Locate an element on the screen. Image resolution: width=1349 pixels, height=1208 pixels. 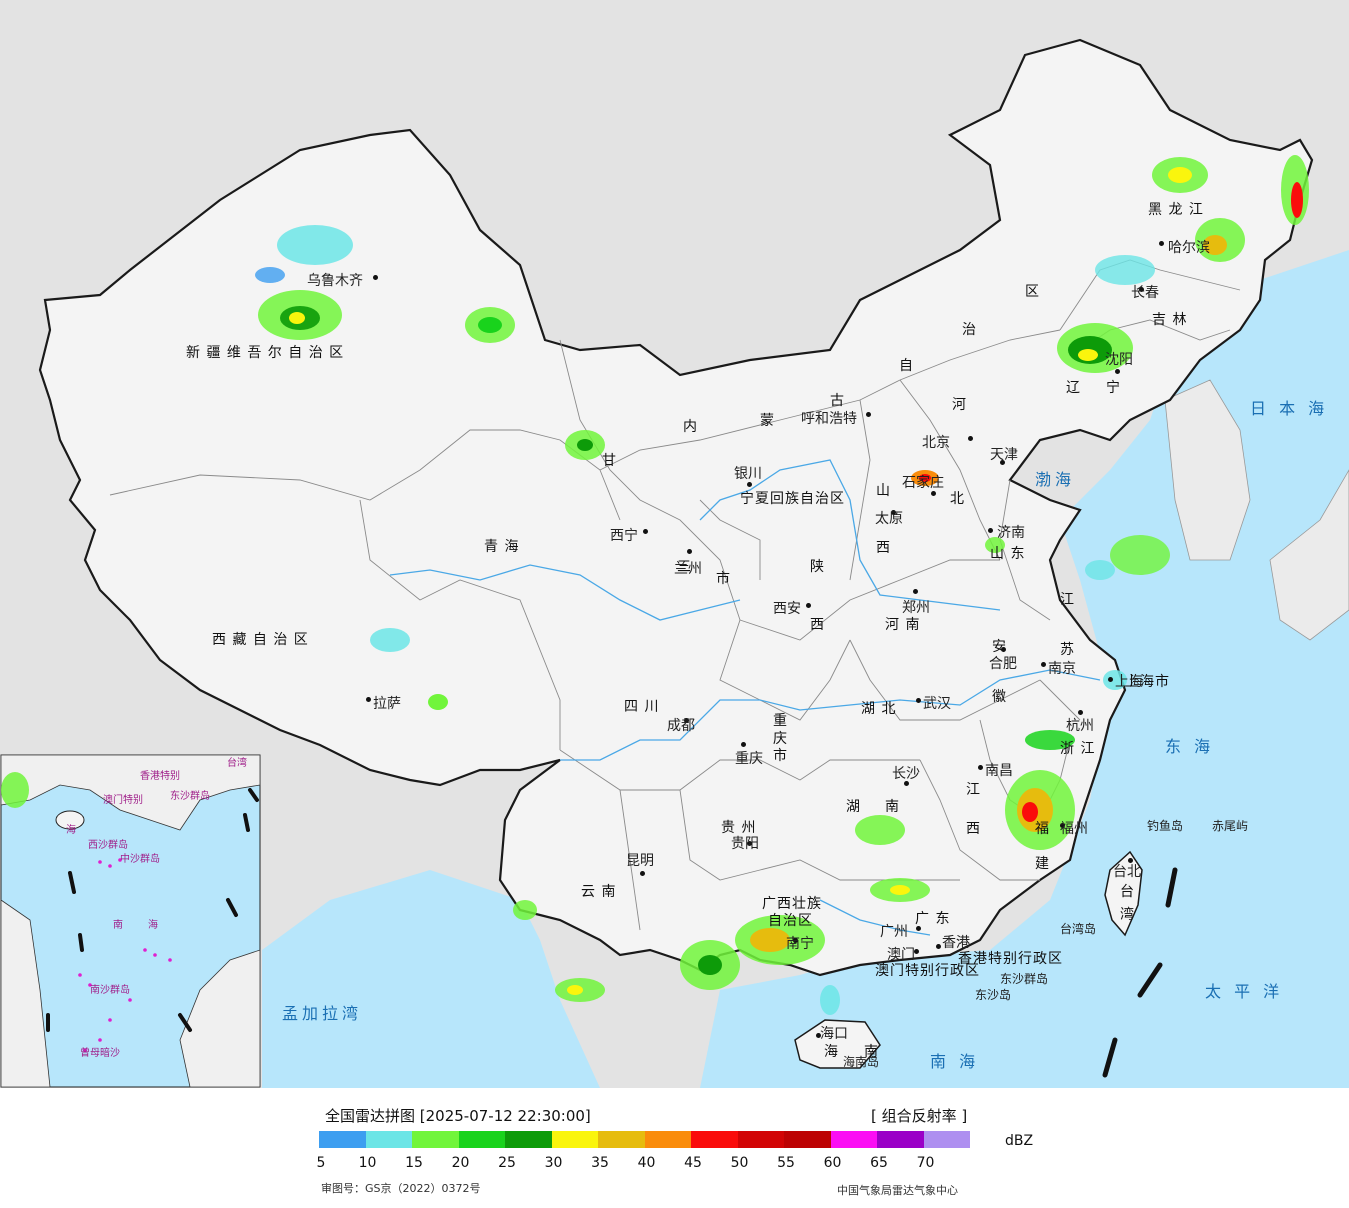
province-label: 黑 龙 江 is located at coordinates (1176, 210).